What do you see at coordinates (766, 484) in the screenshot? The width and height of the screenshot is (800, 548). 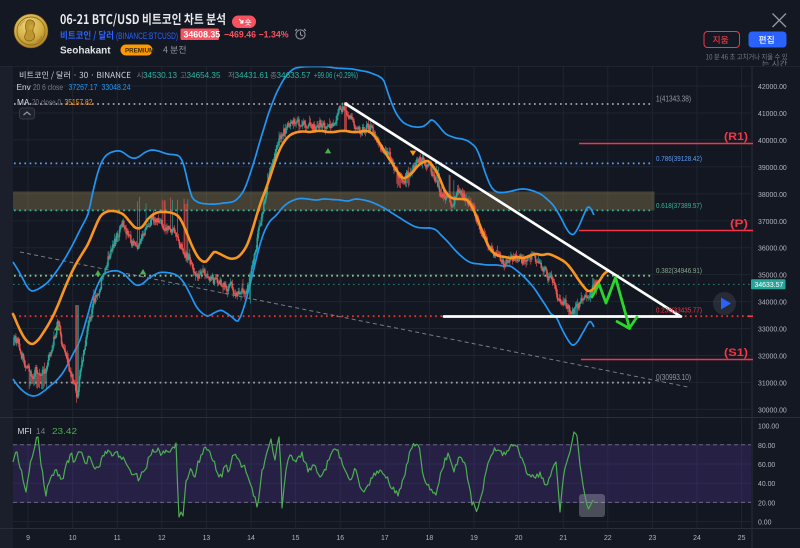 I see `svg-text: 40.00` at bounding box center [766, 484].